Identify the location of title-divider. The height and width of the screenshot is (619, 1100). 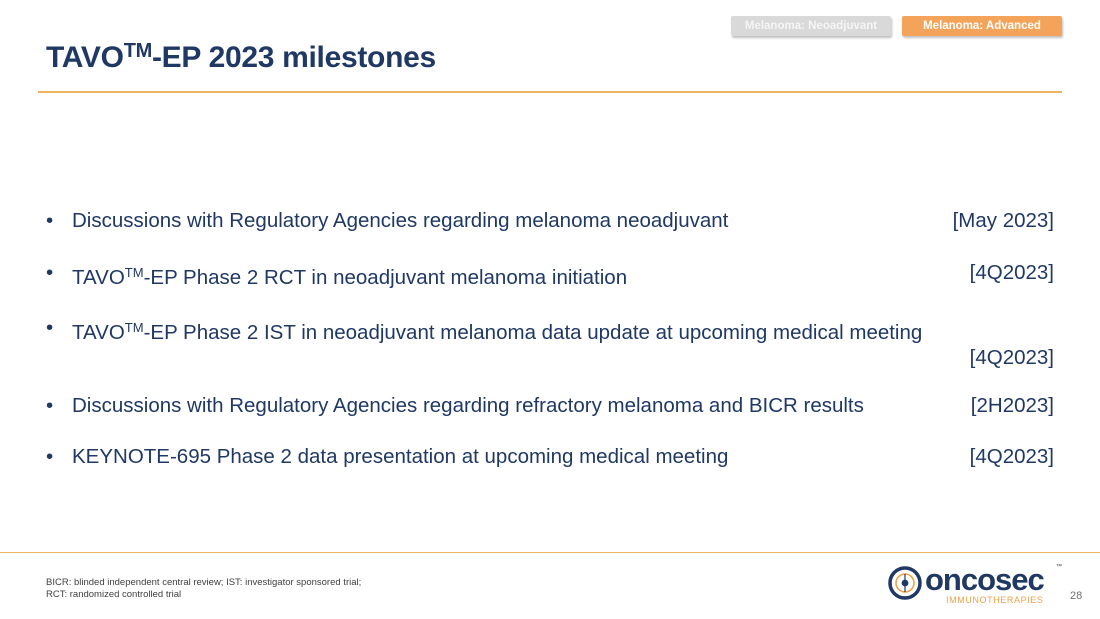
(550, 92).